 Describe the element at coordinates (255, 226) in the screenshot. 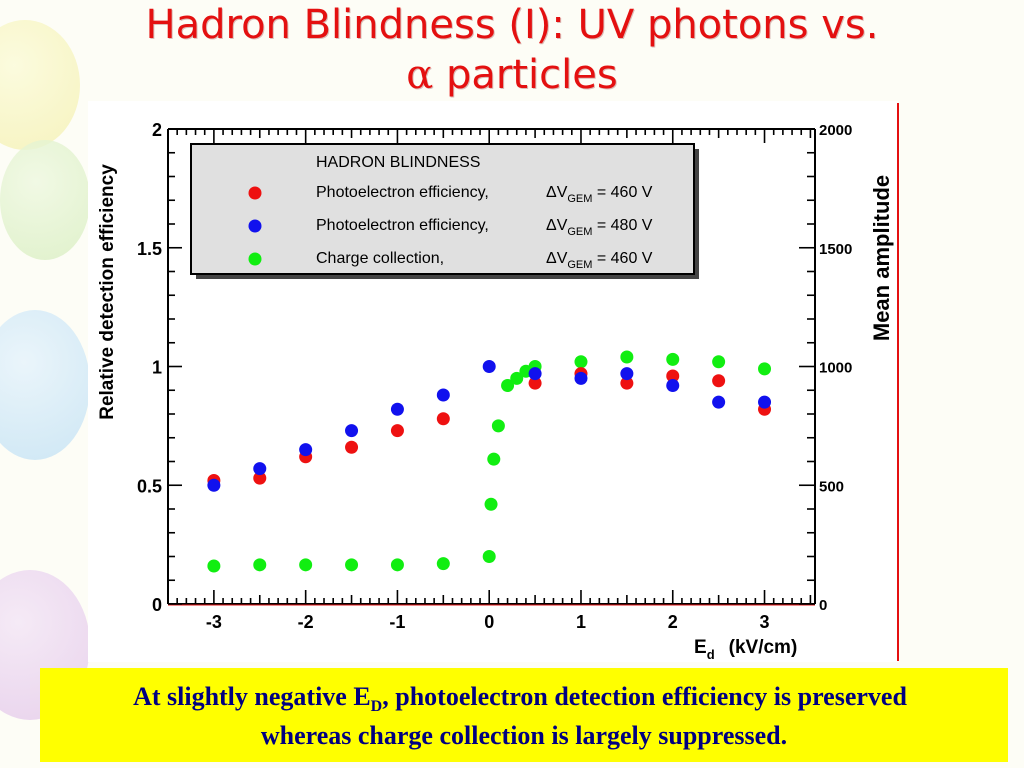

I see `legend-marker-blue` at that location.